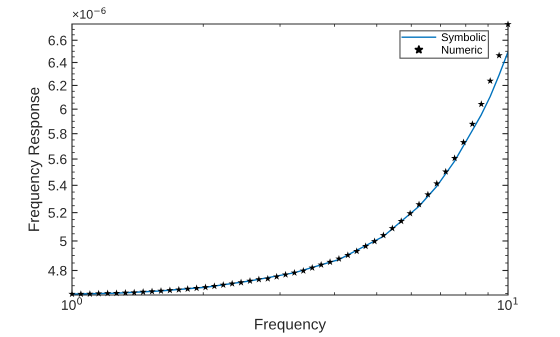 This screenshot has width=560, height=337. I want to click on legend-label: Numeric, so click(462, 50).